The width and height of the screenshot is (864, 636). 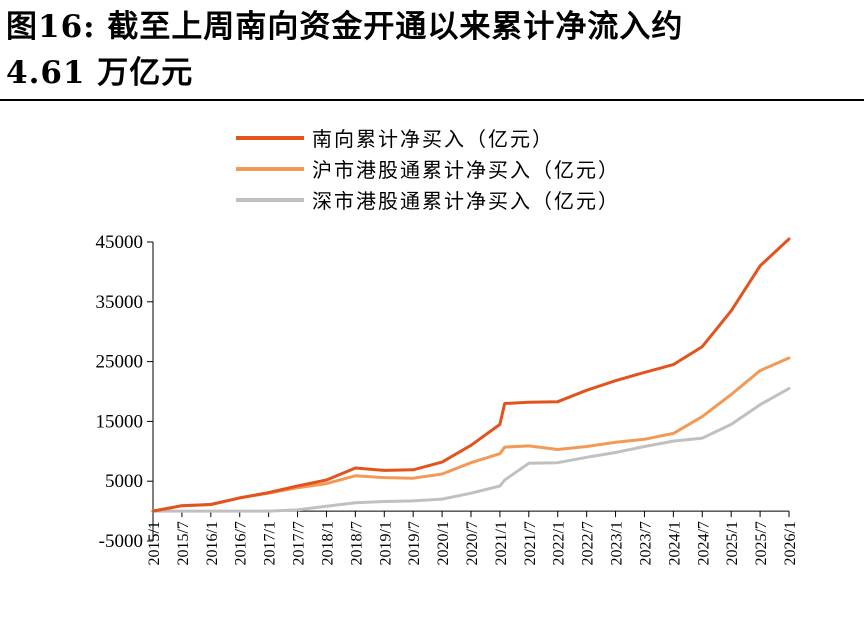 What do you see at coordinates (100, 73) in the screenshot?
I see `figure-title-line-2: 4.61 万亿元` at bounding box center [100, 73].